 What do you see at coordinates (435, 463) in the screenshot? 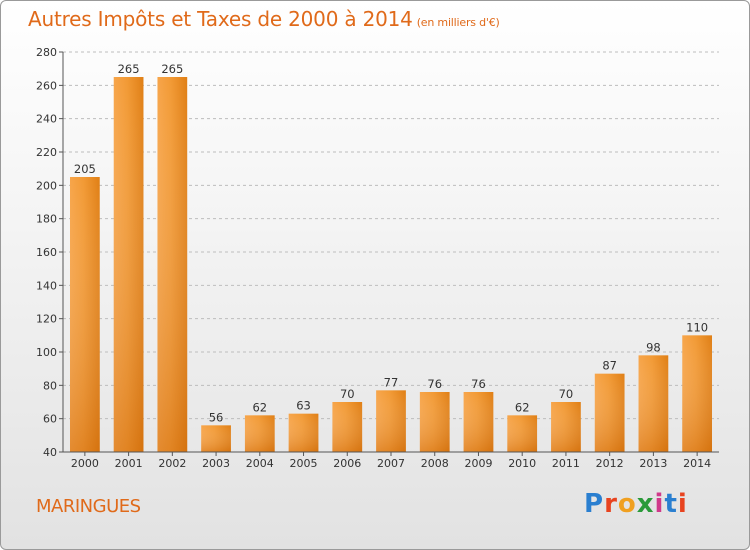
I see `x-tick-label-2008: 2008` at bounding box center [435, 463].